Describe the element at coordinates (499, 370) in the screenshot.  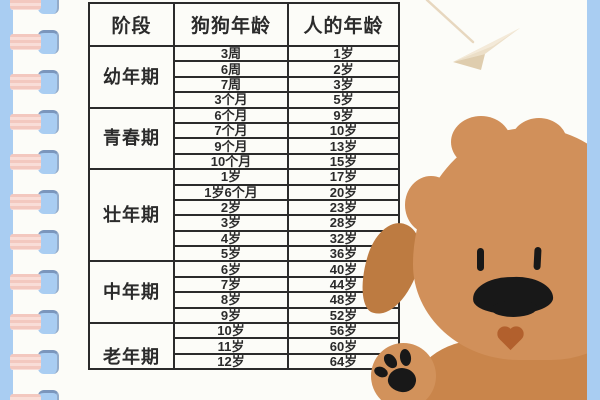
I see `dog-body` at that location.